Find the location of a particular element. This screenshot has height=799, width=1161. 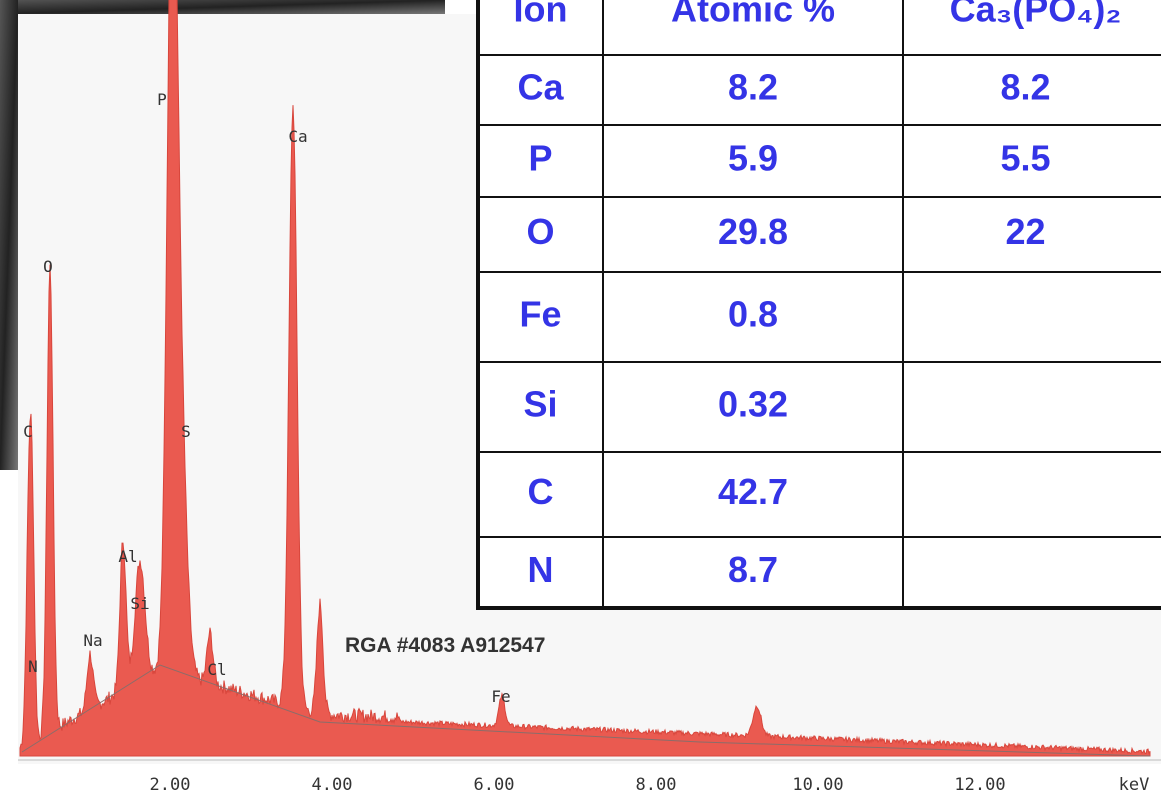

table-cell: 22 is located at coordinates (1025, 231).